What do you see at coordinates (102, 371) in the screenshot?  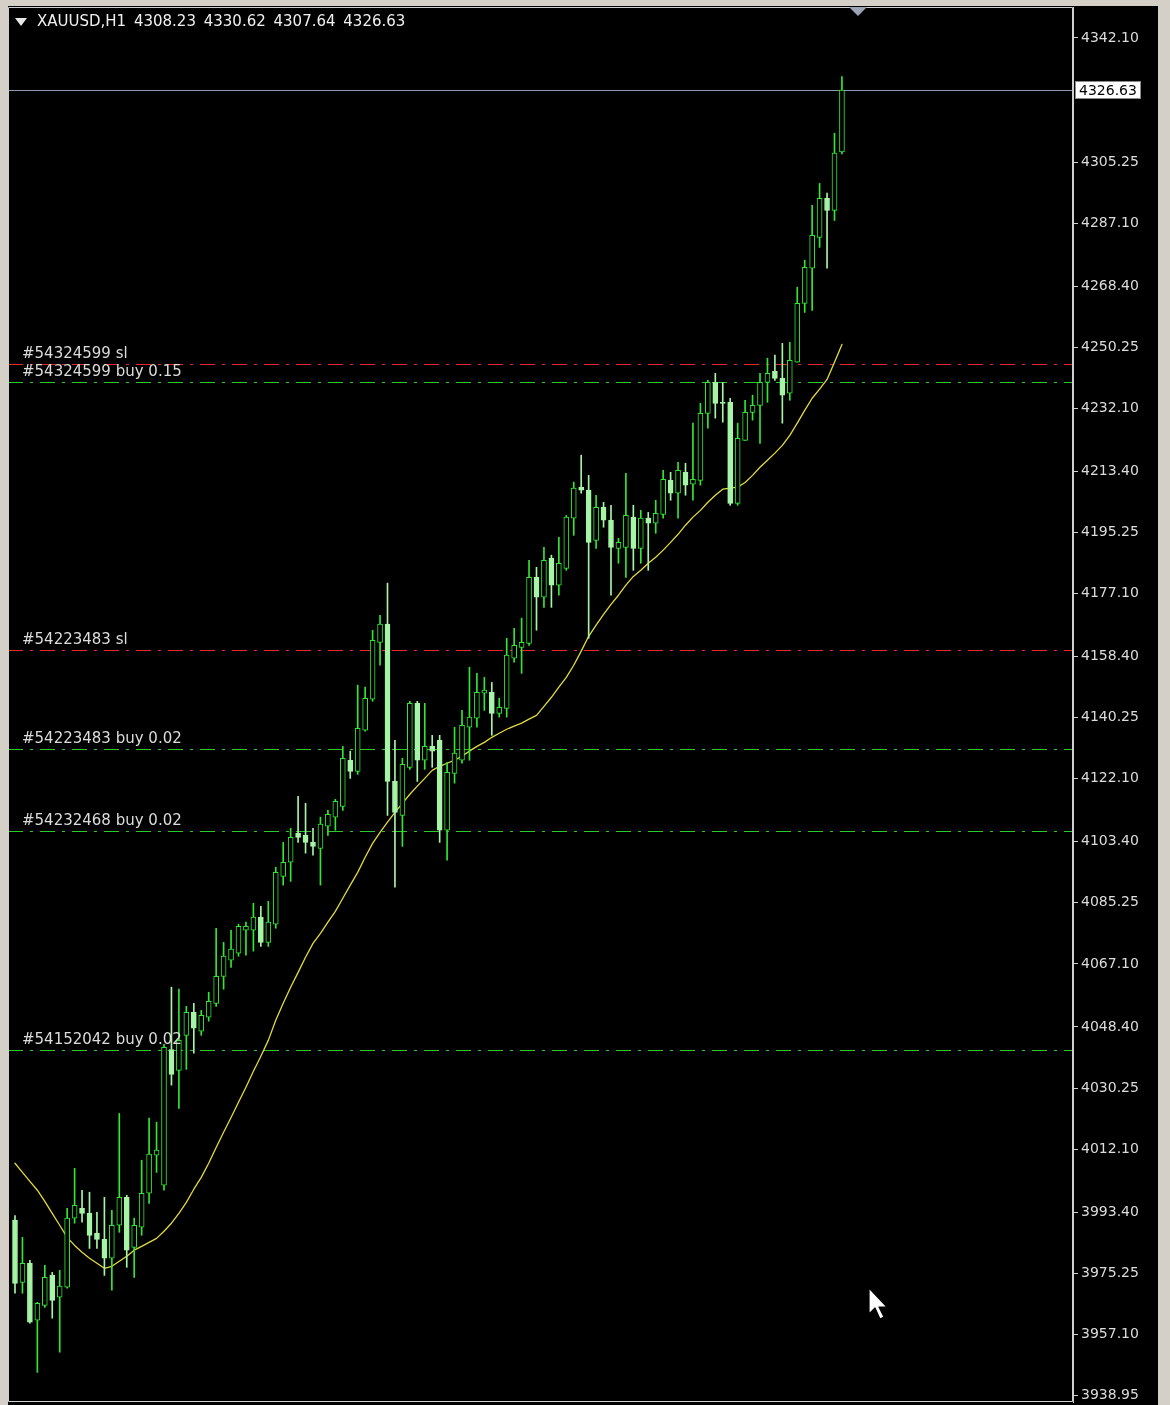 I see `ref-line-label: #54324599 buy 0.15` at bounding box center [102, 371].